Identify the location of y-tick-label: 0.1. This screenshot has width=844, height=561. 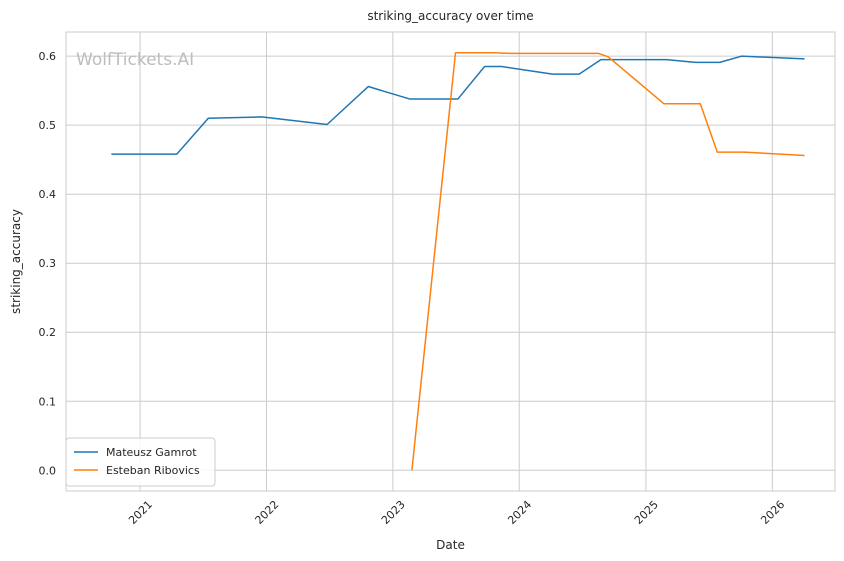
(48, 401).